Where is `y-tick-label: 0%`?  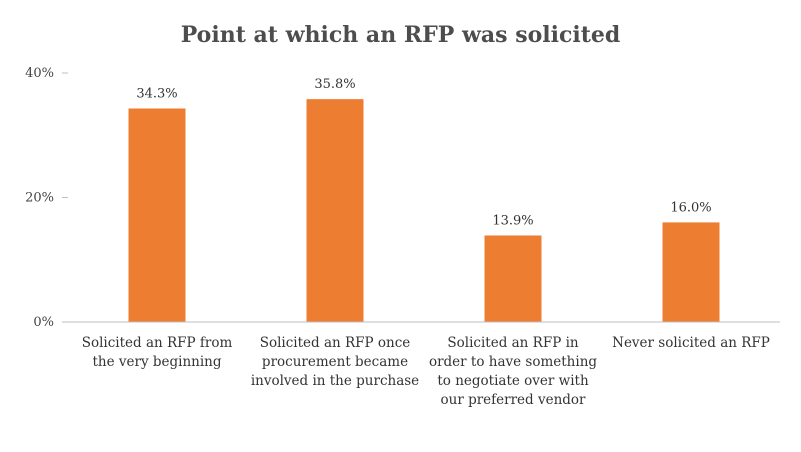
y-tick-label: 0% is located at coordinates (43, 322).